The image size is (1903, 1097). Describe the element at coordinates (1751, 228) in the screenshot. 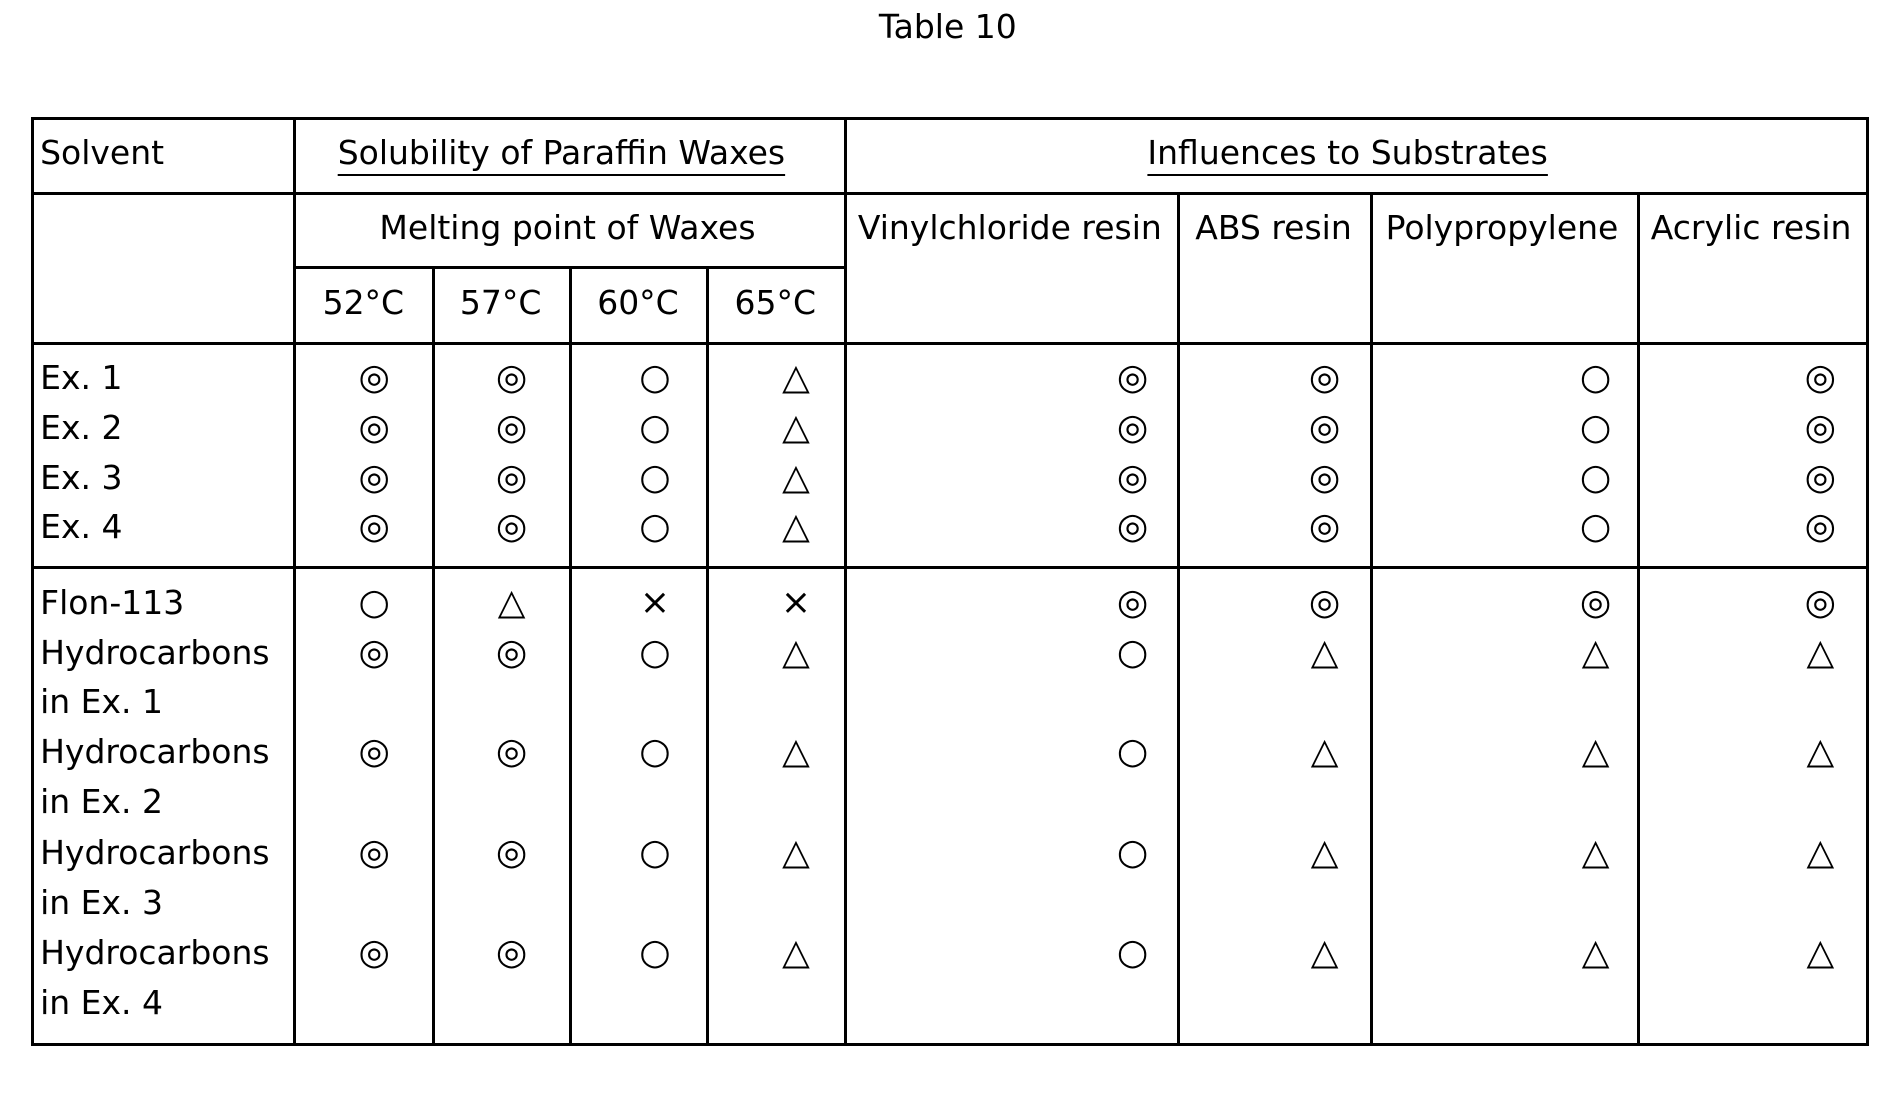

I see `header-cell: Acrylic resin` at that location.